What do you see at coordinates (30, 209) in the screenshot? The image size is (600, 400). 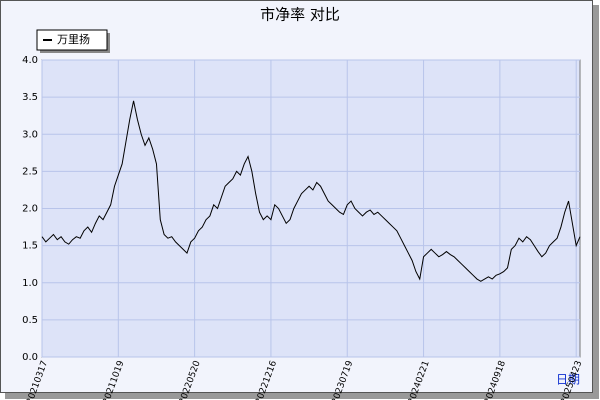 I see `y-tick-label: 2.0` at bounding box center [30, 209].